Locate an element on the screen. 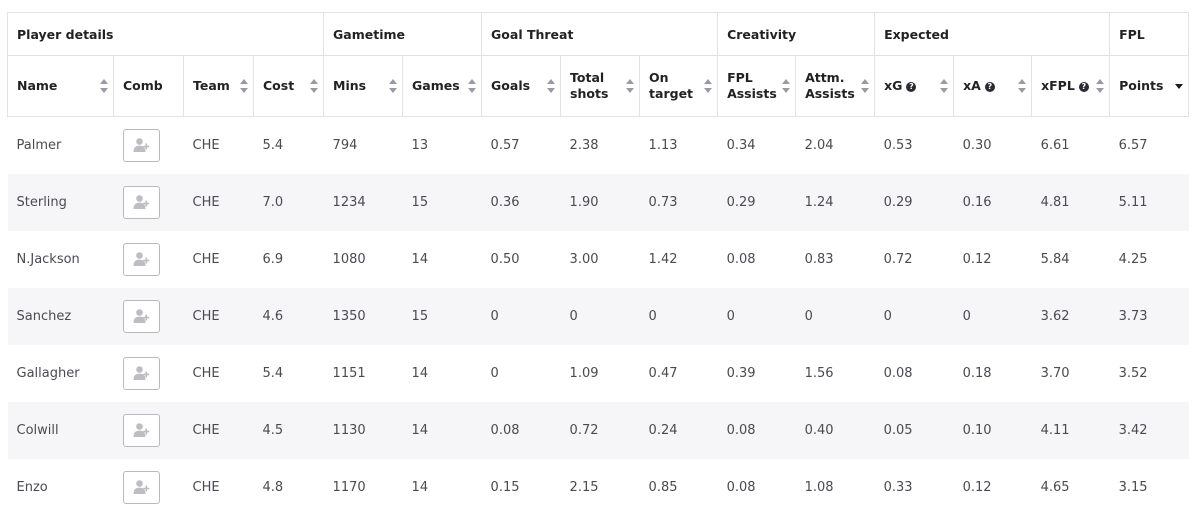 Image resolution: width=1200 pixels, height=516 pixels. cell-attm-assists: 1.24 is located at coordinates (835, 202).